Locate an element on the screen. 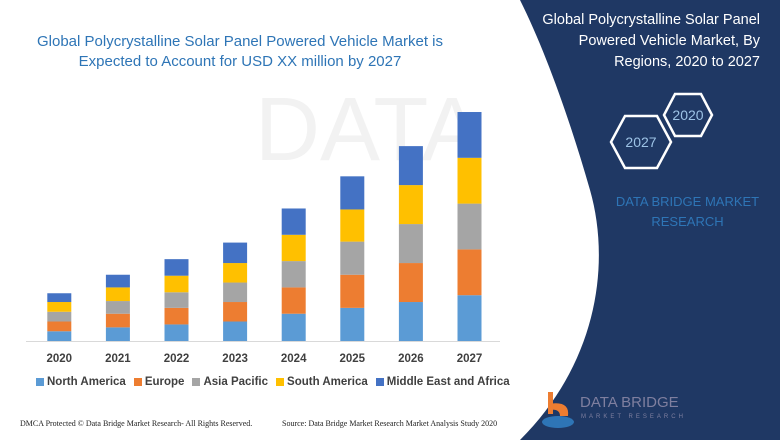 Image resolution: width=780 pixels, height=440 pixels. legend-label: Asia Pacific is located at coordinates (236, 382).